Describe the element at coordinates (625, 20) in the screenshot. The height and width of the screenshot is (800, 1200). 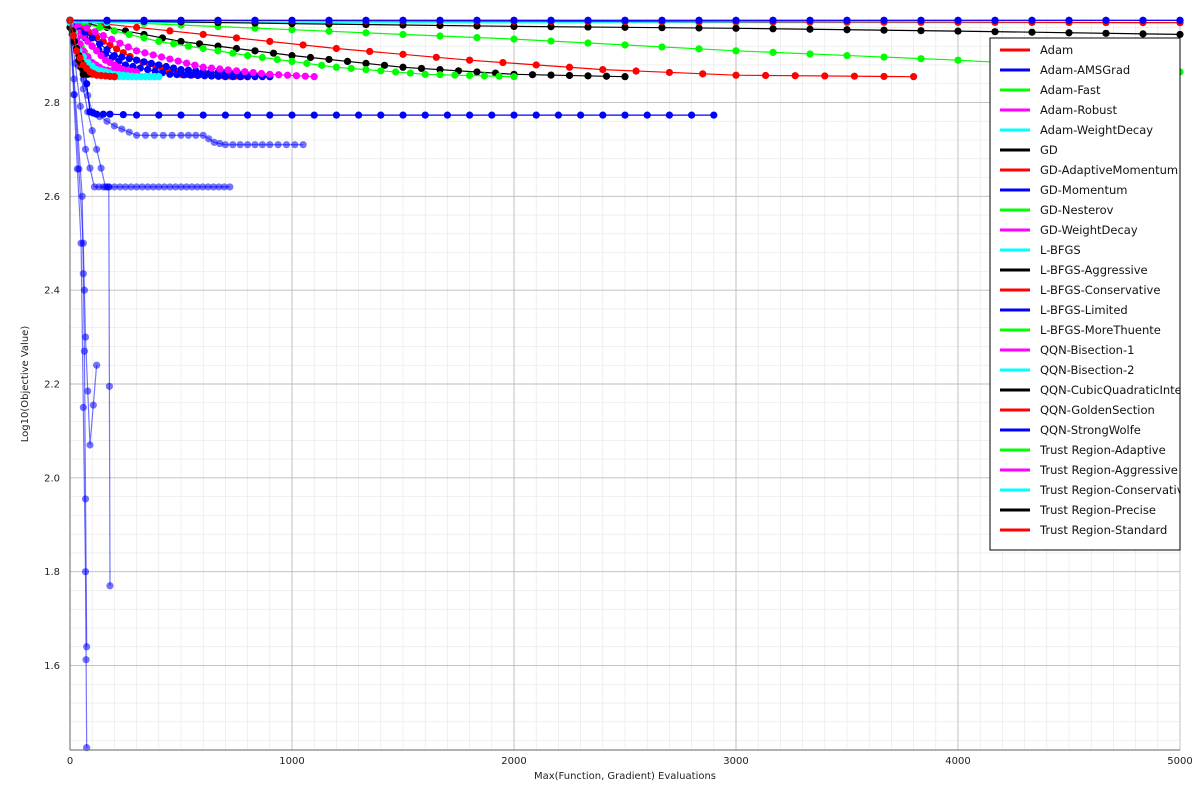
I see `series-qqn-strongwolfe` at that location.